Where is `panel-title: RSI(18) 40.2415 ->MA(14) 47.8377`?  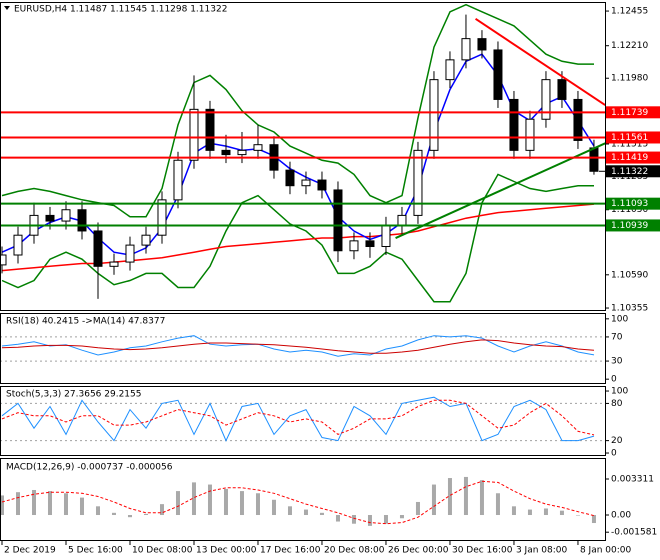
panel-title: RSI(18) 40.2415 ->MA(14) 47.8377 is located at coordinates (85, 322).